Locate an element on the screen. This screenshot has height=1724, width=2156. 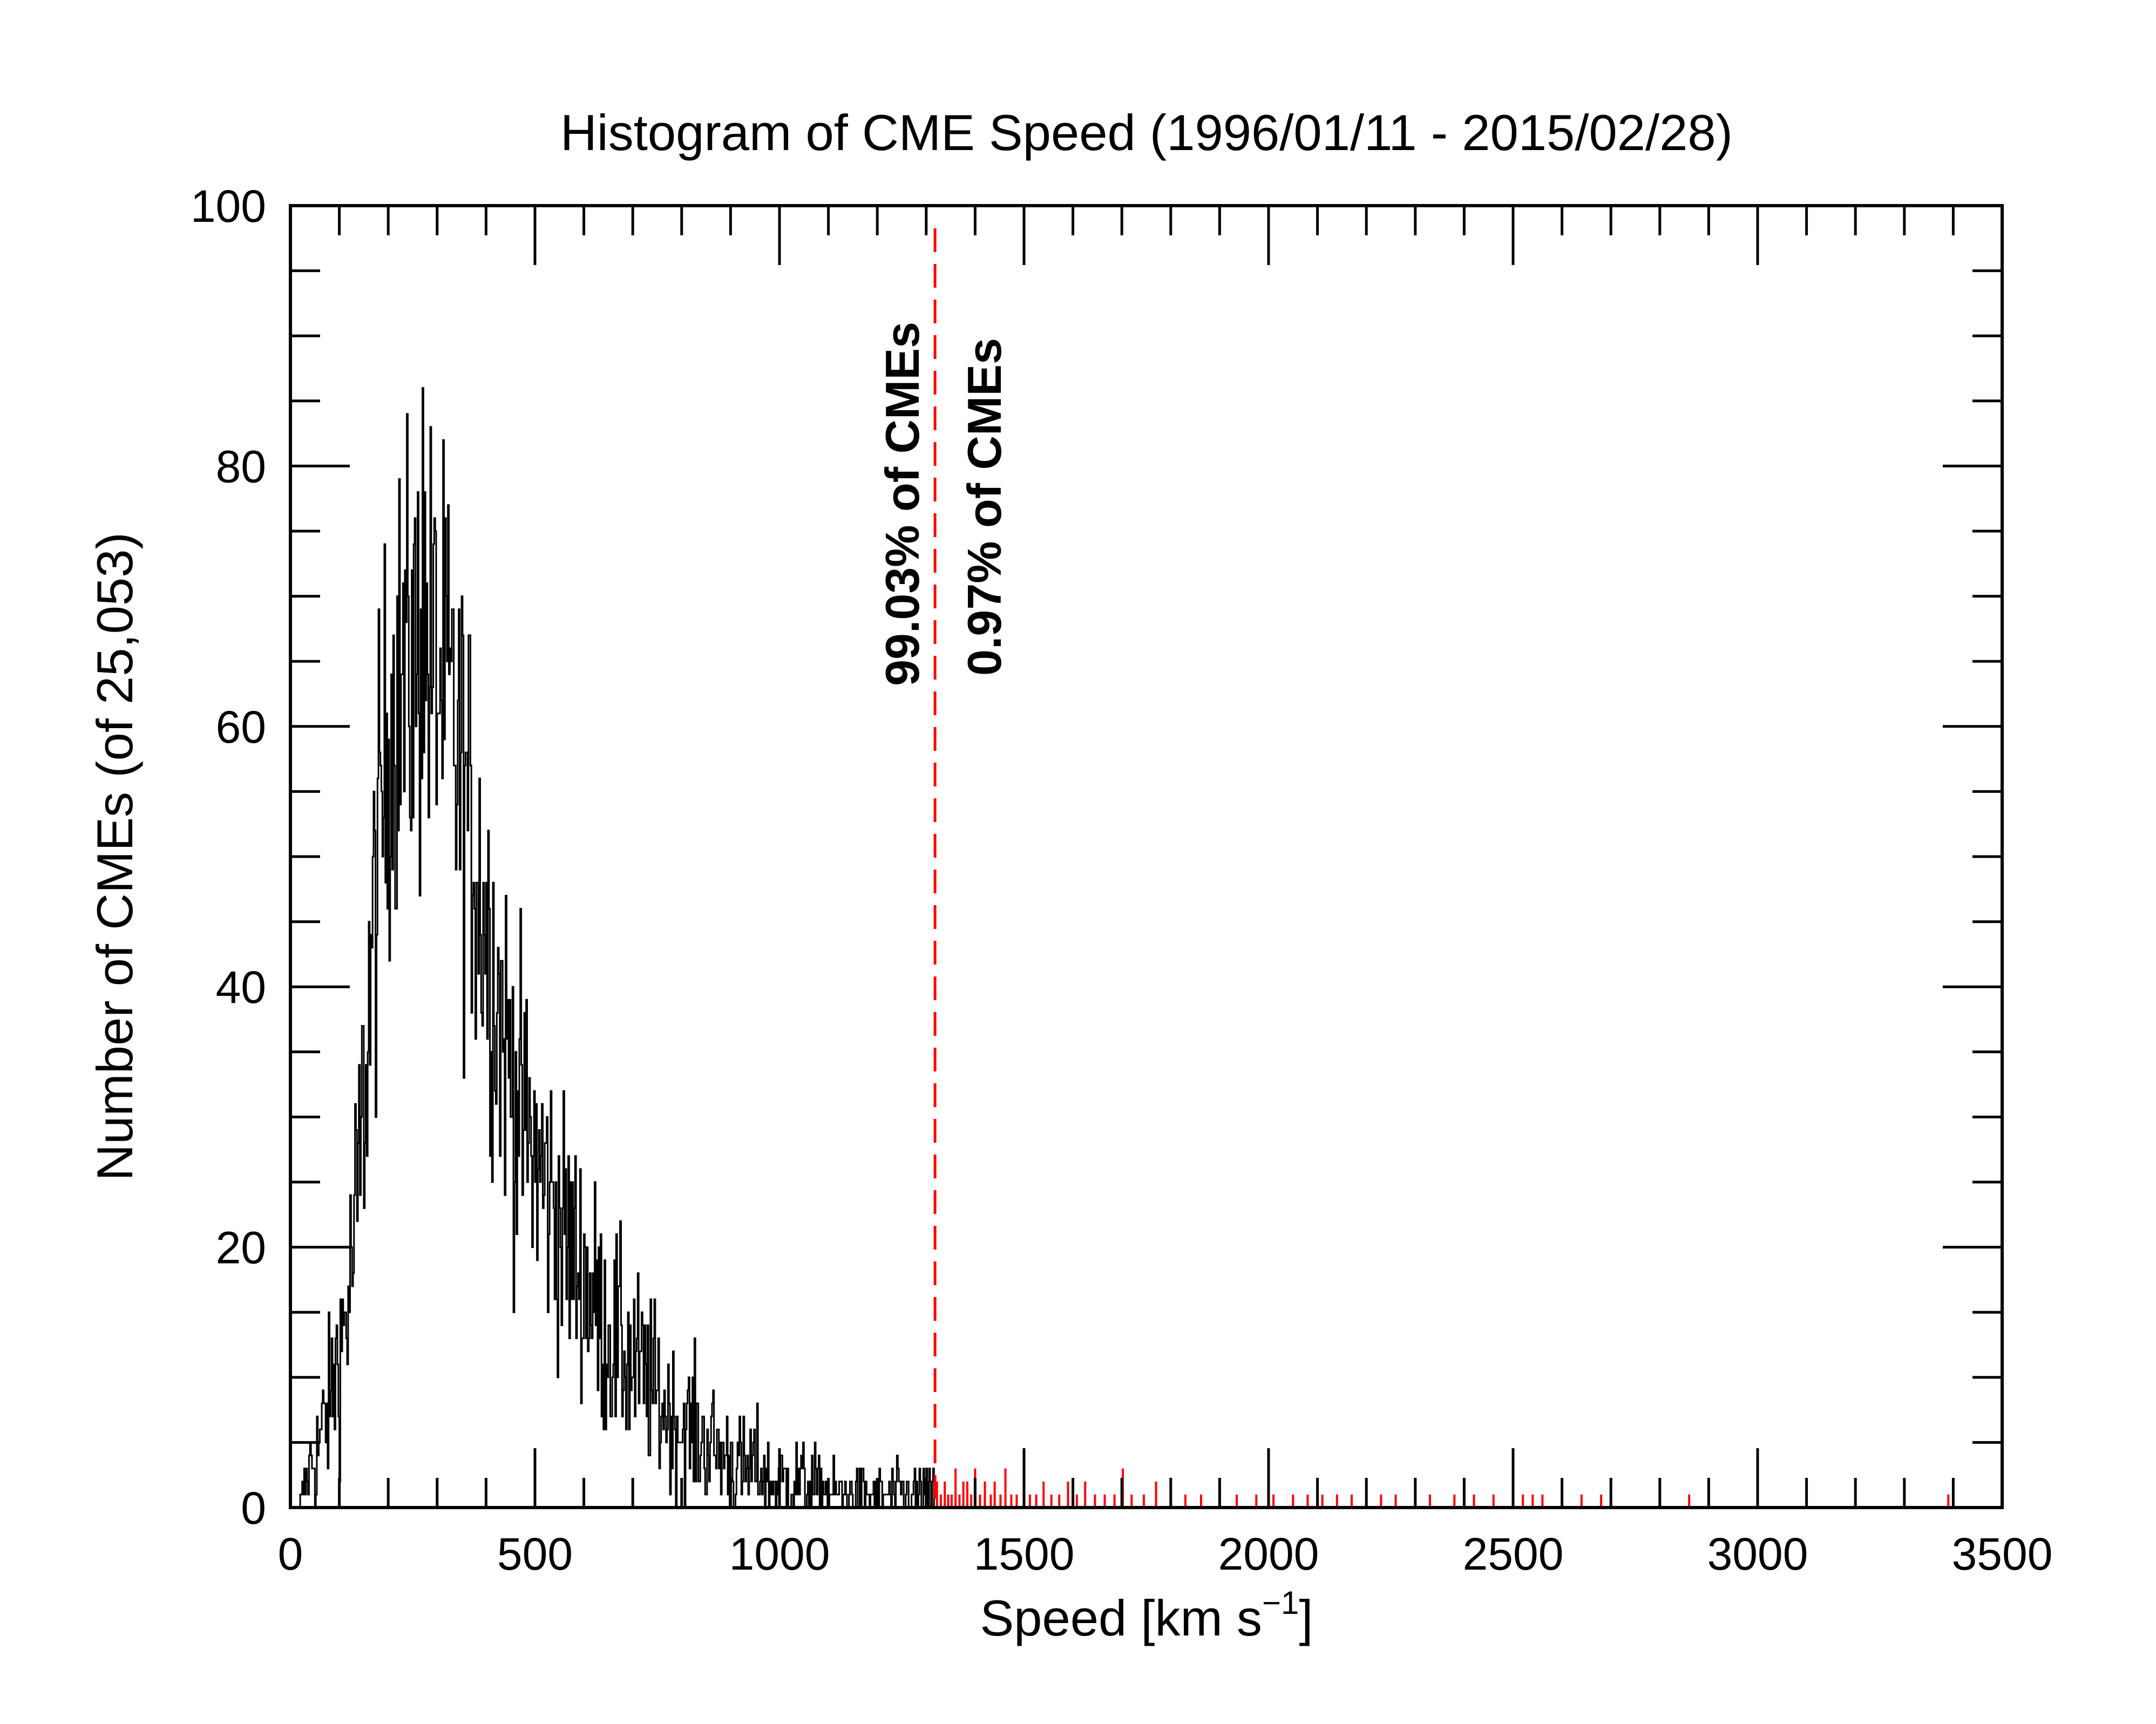
y-tick-label: 20 is located at coordinates (241, 1248).